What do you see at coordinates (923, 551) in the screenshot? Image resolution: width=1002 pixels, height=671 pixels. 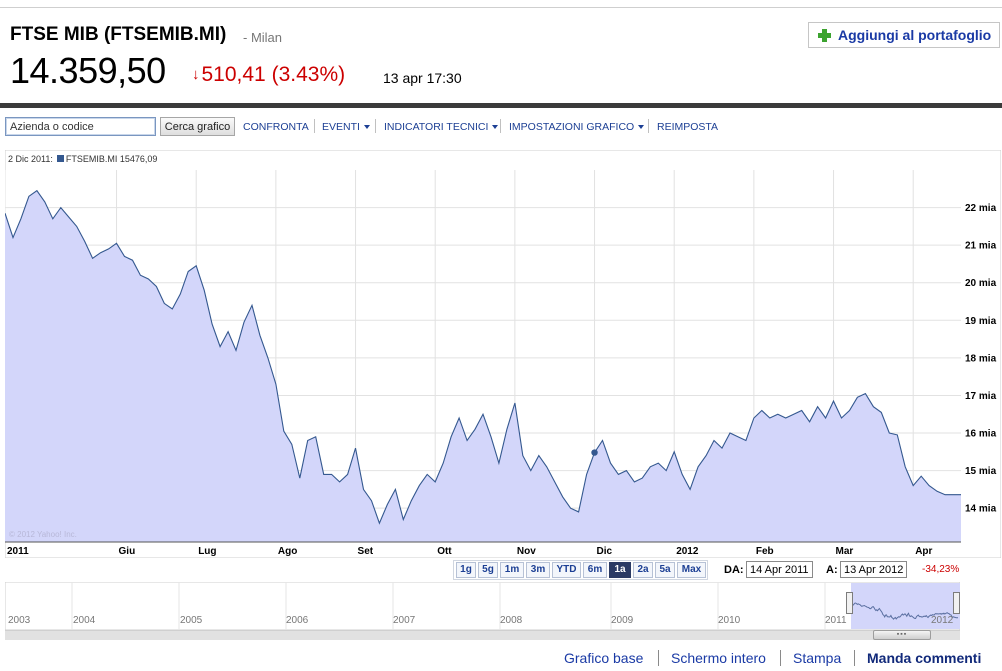 I see `x-tick-label: Apr` at bounding box center [923, 551].